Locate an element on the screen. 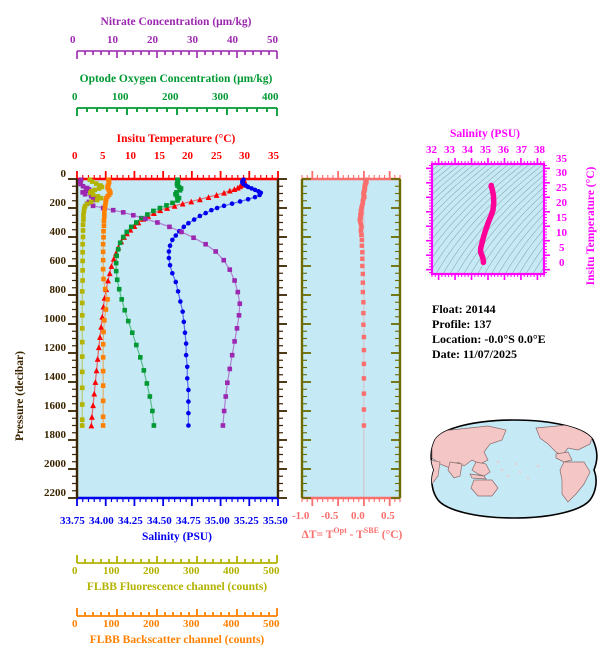 This screenshot has width=609, height=663. series-delta-t is located at coordinates (363, 302).